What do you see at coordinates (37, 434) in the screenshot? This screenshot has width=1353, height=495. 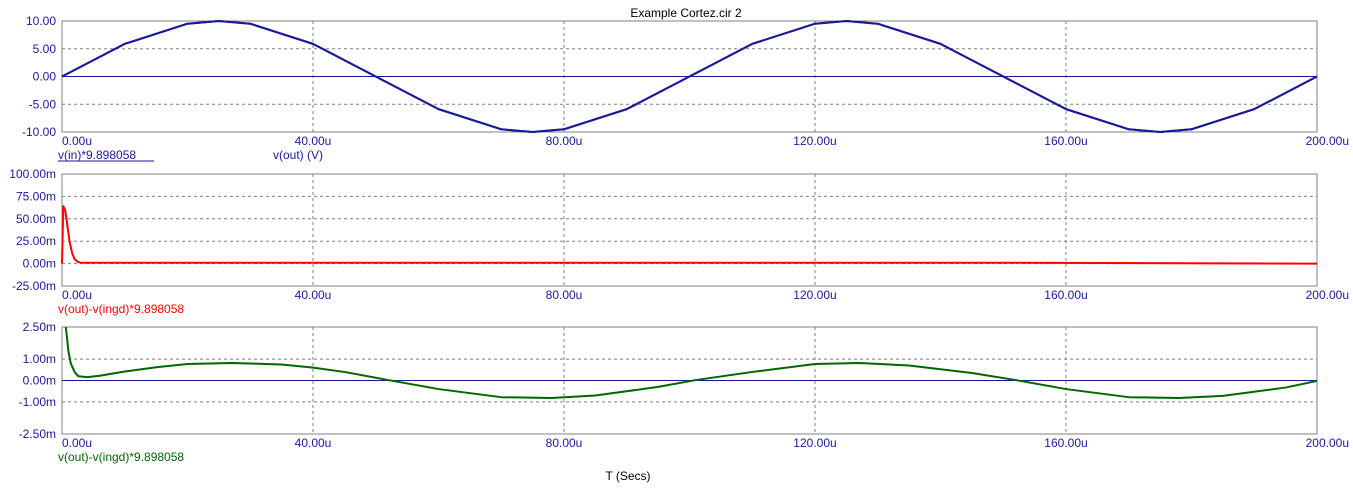 I see `y-tick-label: -2.50m` at bounding box center [37, 434].